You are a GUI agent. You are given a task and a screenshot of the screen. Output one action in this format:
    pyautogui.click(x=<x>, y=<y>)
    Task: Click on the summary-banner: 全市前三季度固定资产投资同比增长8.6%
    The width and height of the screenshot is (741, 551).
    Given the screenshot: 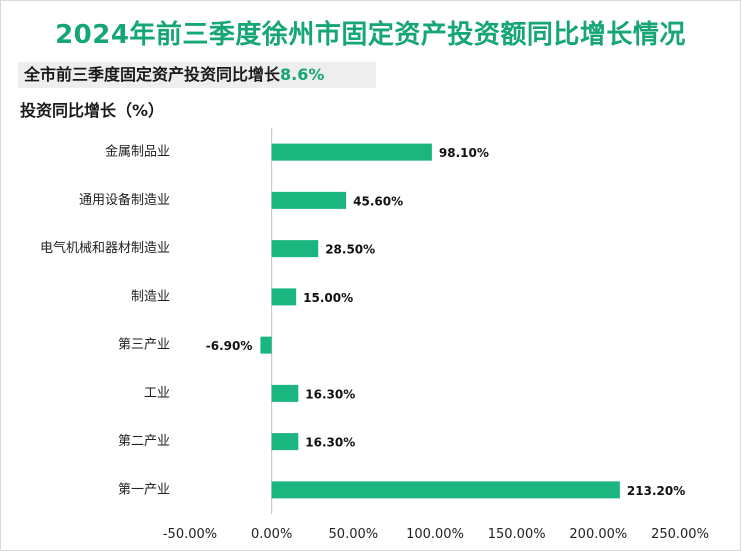 What is the action you would take?
    pyautogui.click(x=197, y=75)
    